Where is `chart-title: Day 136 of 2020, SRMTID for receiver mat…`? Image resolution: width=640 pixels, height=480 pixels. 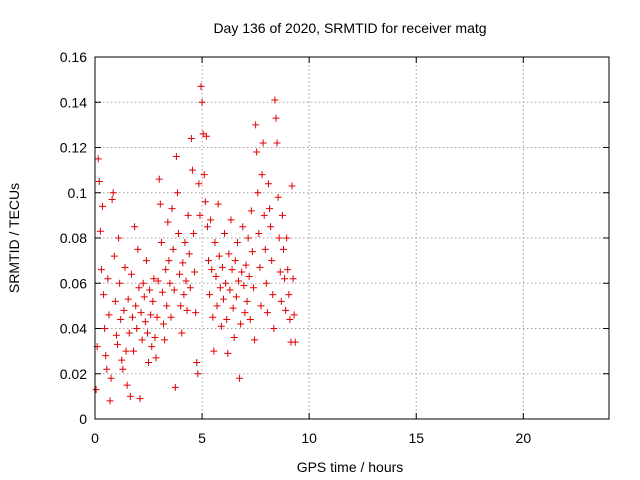
chart-title: Day 136 of 2020, SRMTID for receiver mat… is located at coordinates (349, 28).